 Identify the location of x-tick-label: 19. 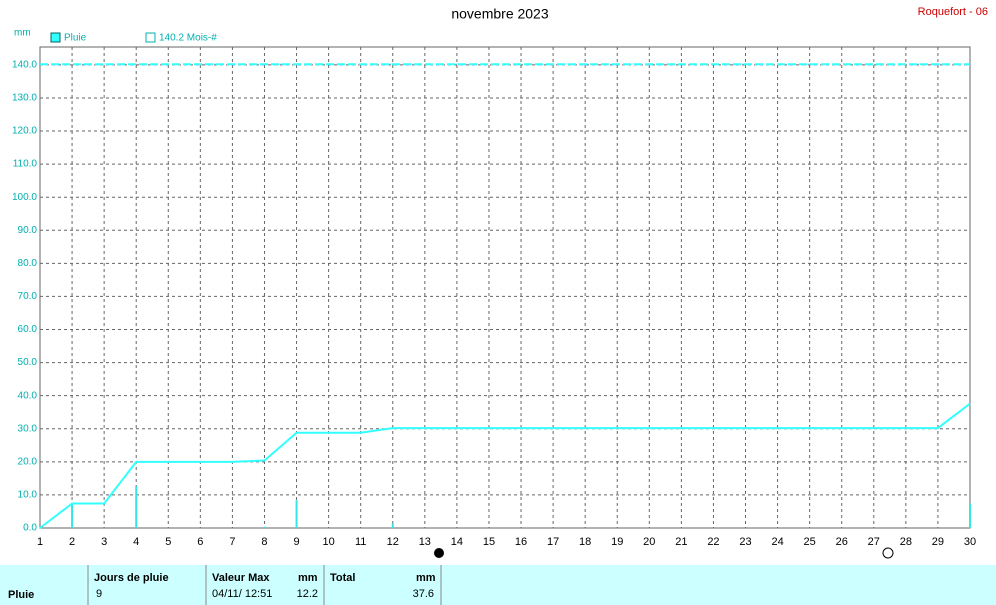
(617, 542).